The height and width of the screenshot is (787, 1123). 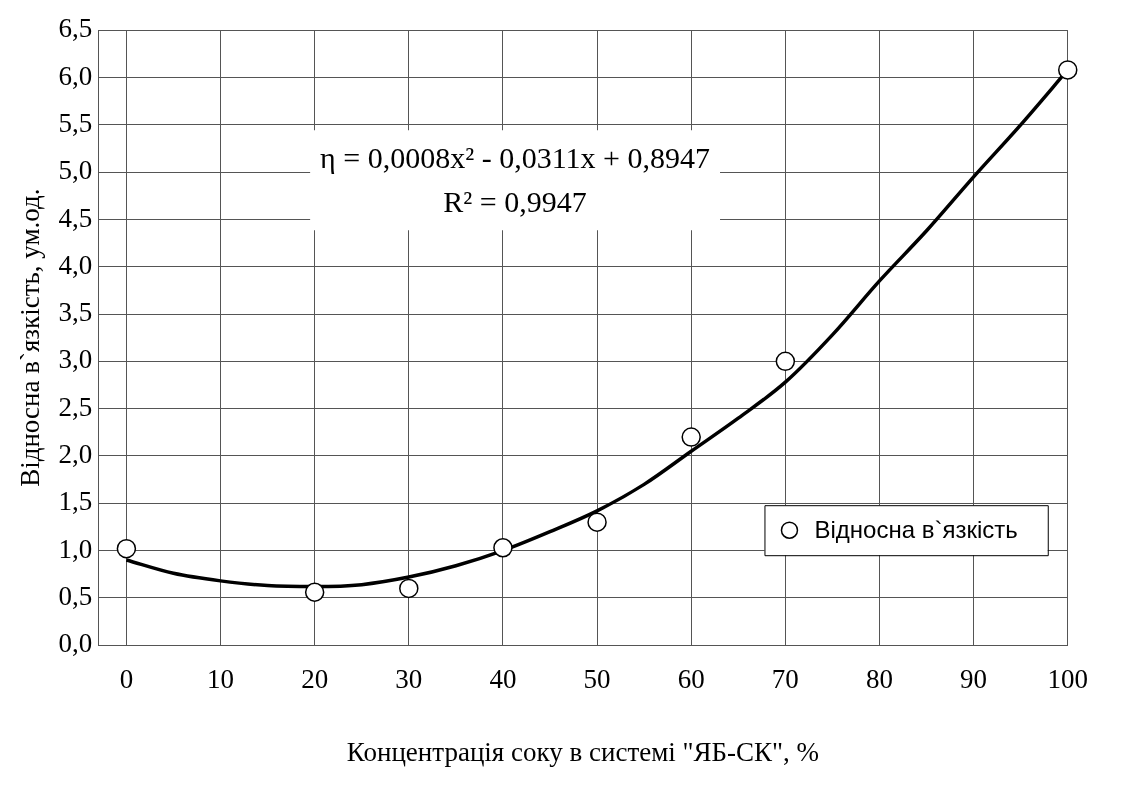 I want to click on x-axis-title: Концентрація соку в системі "ЯБ-СК", %, so click(x=583, y=751).